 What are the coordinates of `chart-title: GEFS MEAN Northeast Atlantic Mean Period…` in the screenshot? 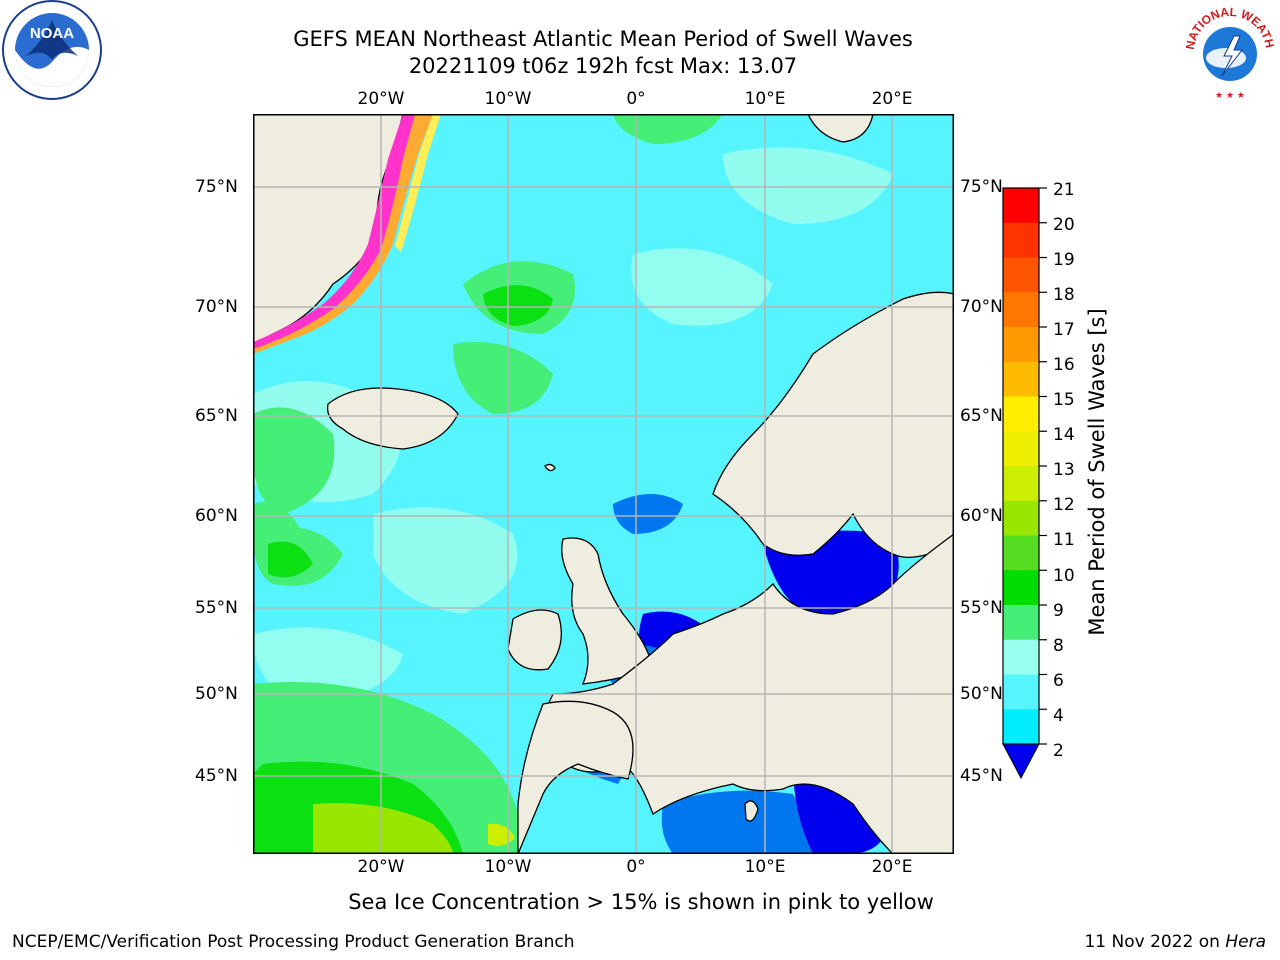 It's located at (603, 39).